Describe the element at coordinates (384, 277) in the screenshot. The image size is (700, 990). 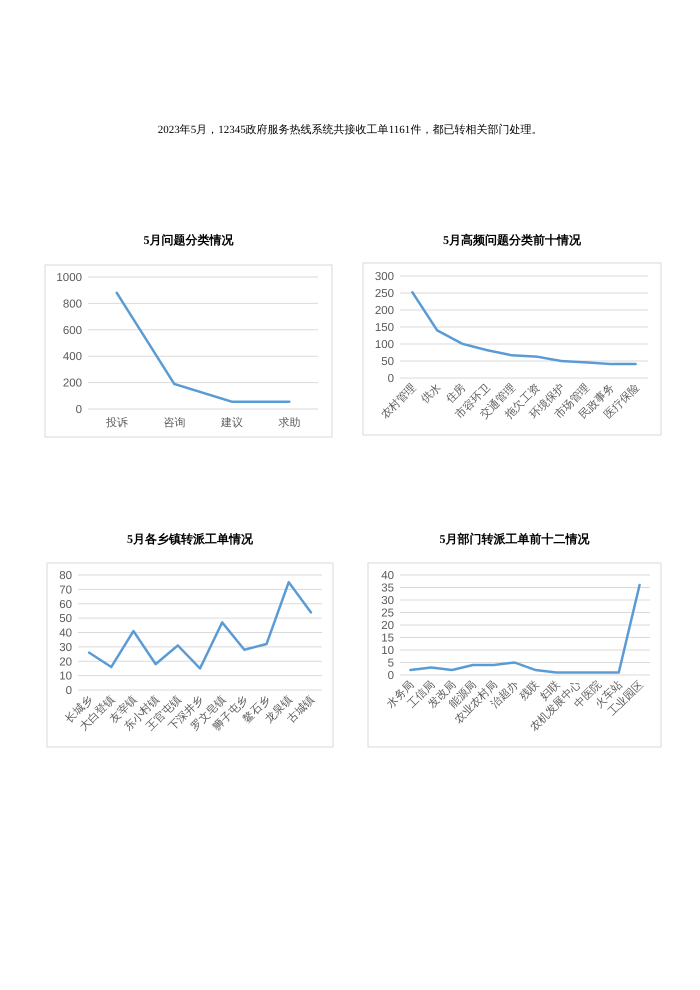
I see `y-tick-label: 300` at that location.